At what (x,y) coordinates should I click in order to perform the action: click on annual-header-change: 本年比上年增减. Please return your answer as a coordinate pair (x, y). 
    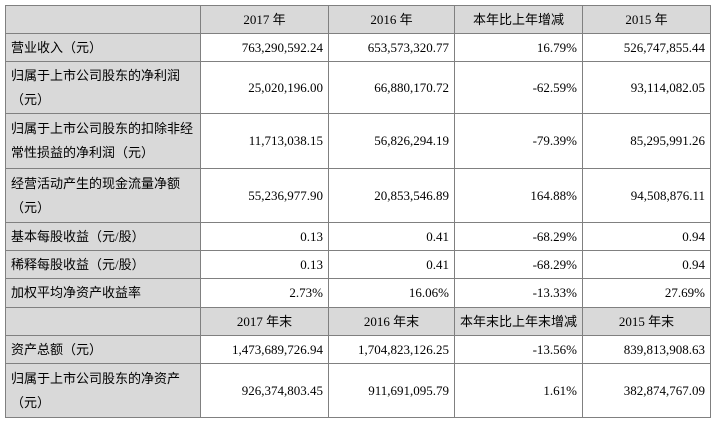
    Looking at the image, I should click on (518, 19).